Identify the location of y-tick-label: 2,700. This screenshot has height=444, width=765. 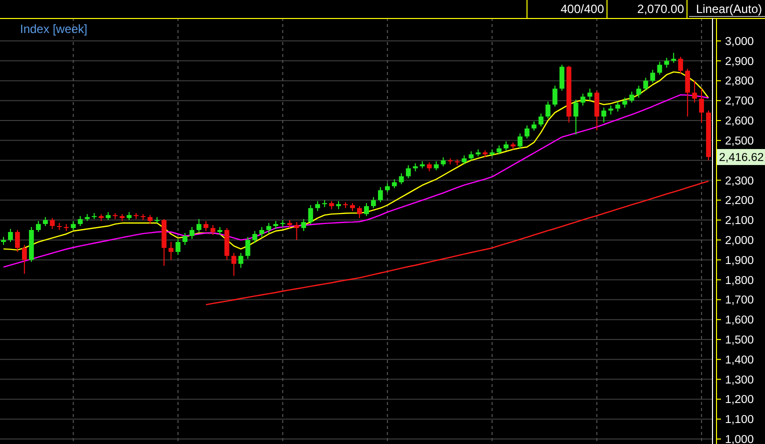
(739, 102).